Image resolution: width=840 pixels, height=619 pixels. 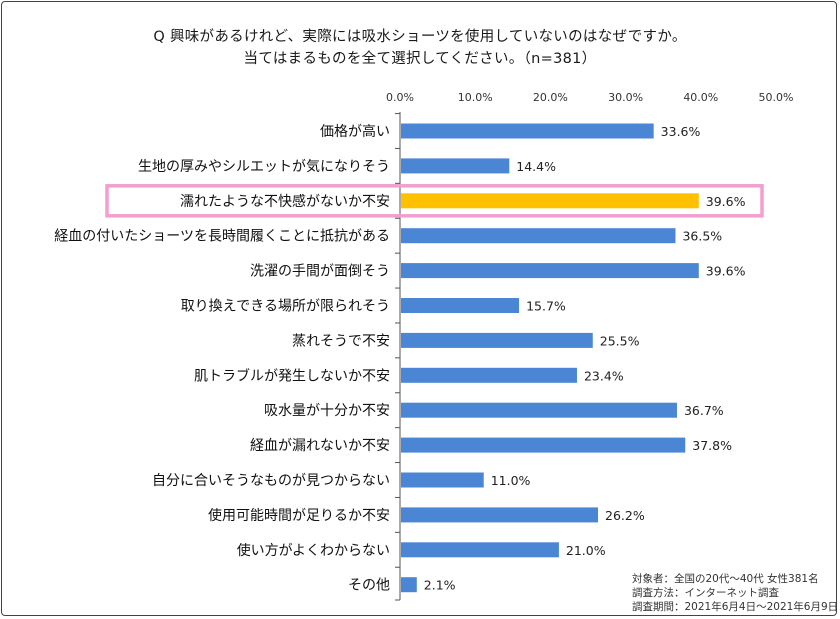 I want to click on category-label: 吸水量が十分か不安, so click(x=327, y=411).